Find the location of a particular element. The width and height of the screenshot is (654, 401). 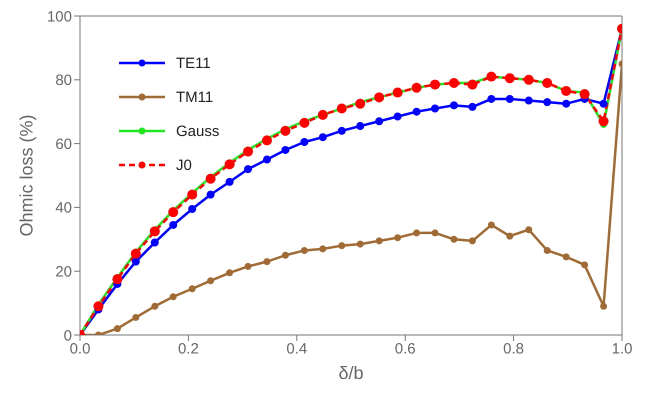

legend-label: J0 is located at coordinates (184, 165).